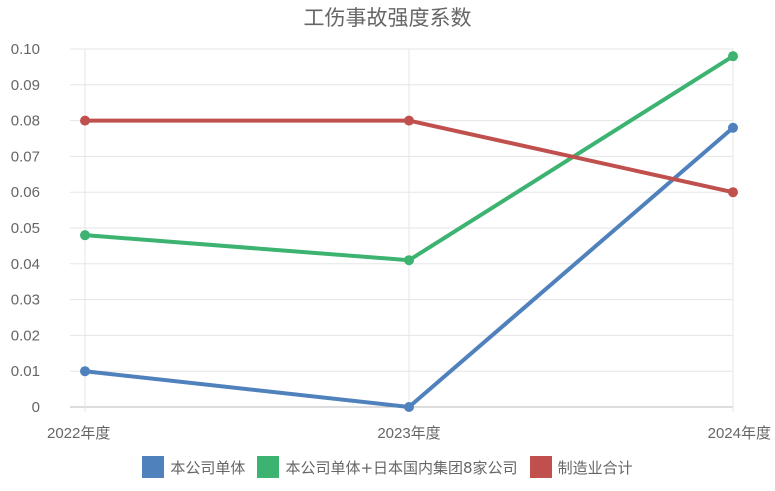 Image resolution: width=775 pixels, height=491 pixels. What do you see at coordinates (25, 371) in the screenshot?
I see `y-tick-label: 0.01` at bounding box center [25, 371].